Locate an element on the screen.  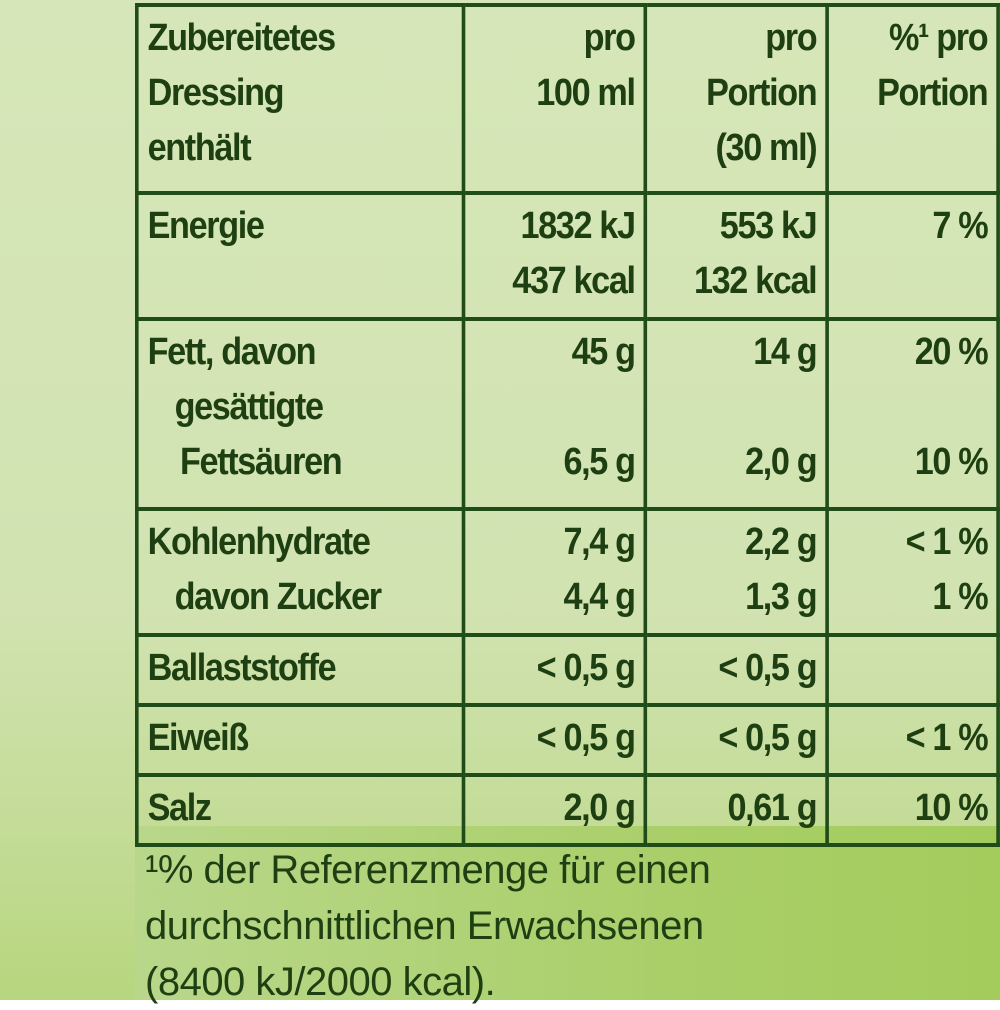
nutrient-label: Energie is located at coordinates (300, 256).